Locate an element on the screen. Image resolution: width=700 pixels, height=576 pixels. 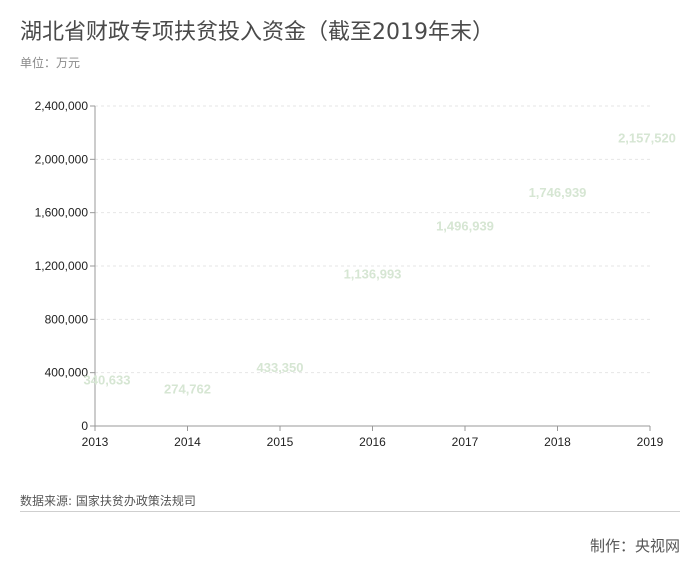
data-label: 274,762 is located at coordinates (187, 388).